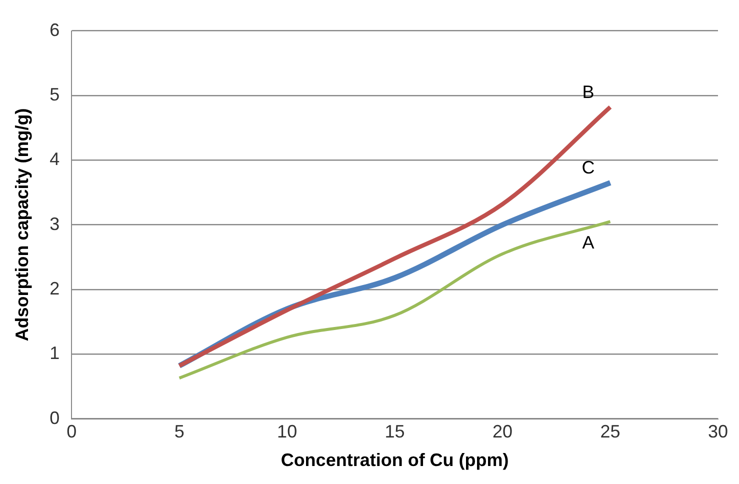  Describe the element at coordinates (502, 432) in the screenshot. I see `x-tick-label: 20` at that location.